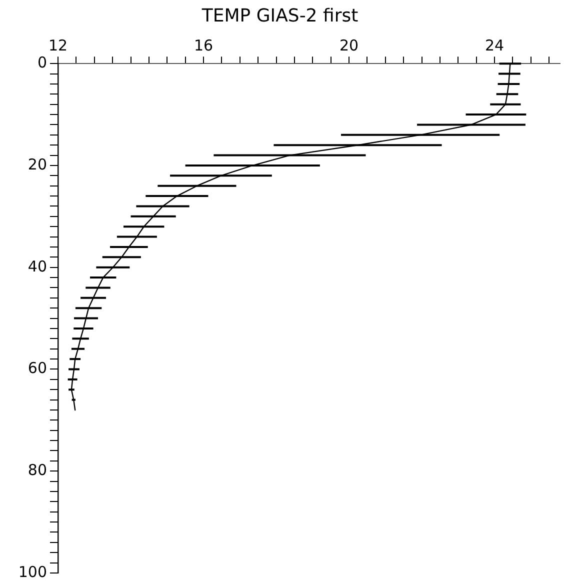 The height and width of the screenshot is (585, 568). Describe the element at coordinates (32, 571) in the screenshot. I see `y-tick-label: 100` at that location.